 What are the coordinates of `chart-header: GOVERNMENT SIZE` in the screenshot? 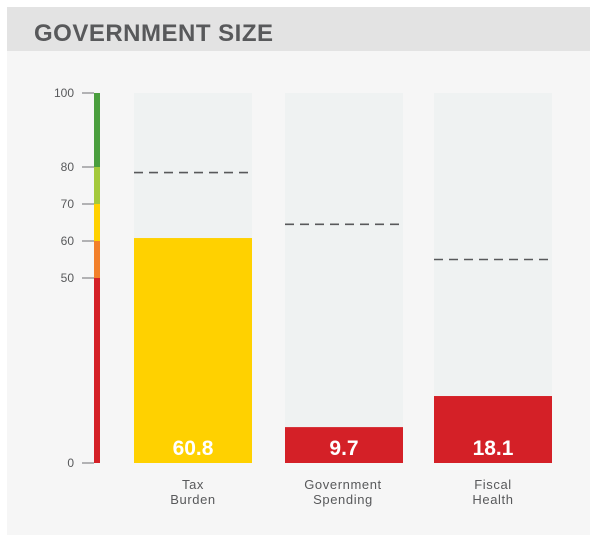 It's located at (298, 29).